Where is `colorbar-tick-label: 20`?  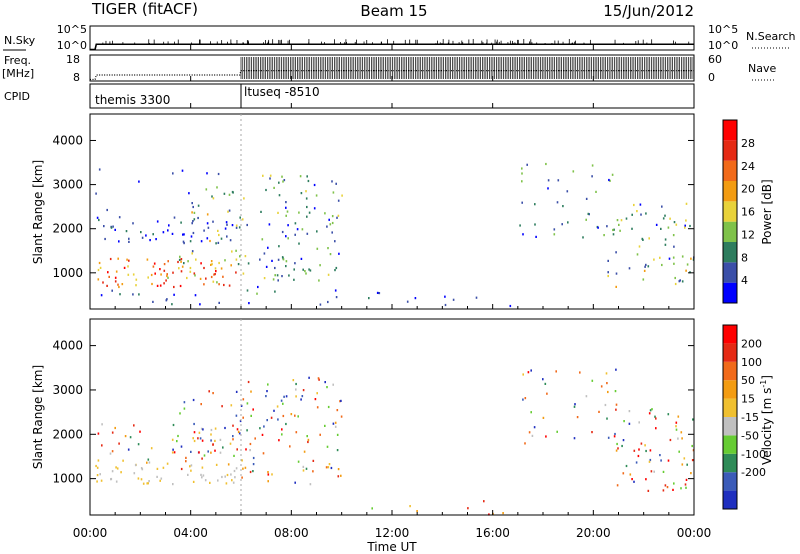 colorbar-tick-label: 20 is located at coordinates (748, 189).